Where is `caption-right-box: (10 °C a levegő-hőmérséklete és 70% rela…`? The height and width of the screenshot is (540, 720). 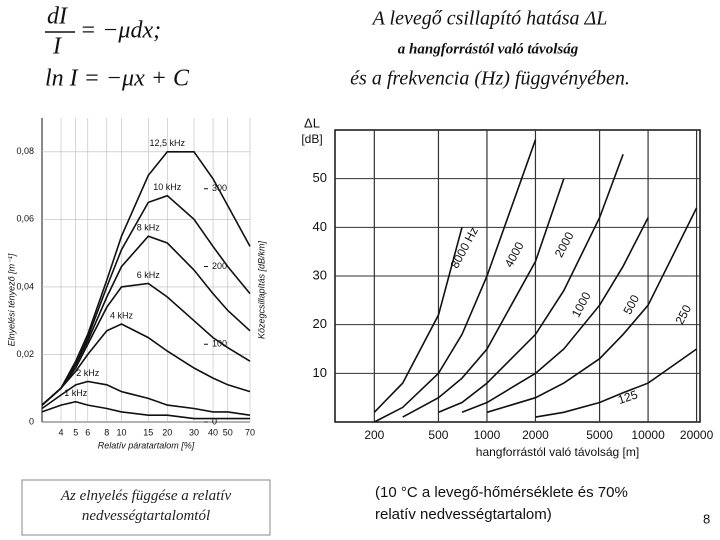
caption-right-box: (10 °C a levegő-hőmérséklete és 70% rela… is located at coordinates (501, 503).